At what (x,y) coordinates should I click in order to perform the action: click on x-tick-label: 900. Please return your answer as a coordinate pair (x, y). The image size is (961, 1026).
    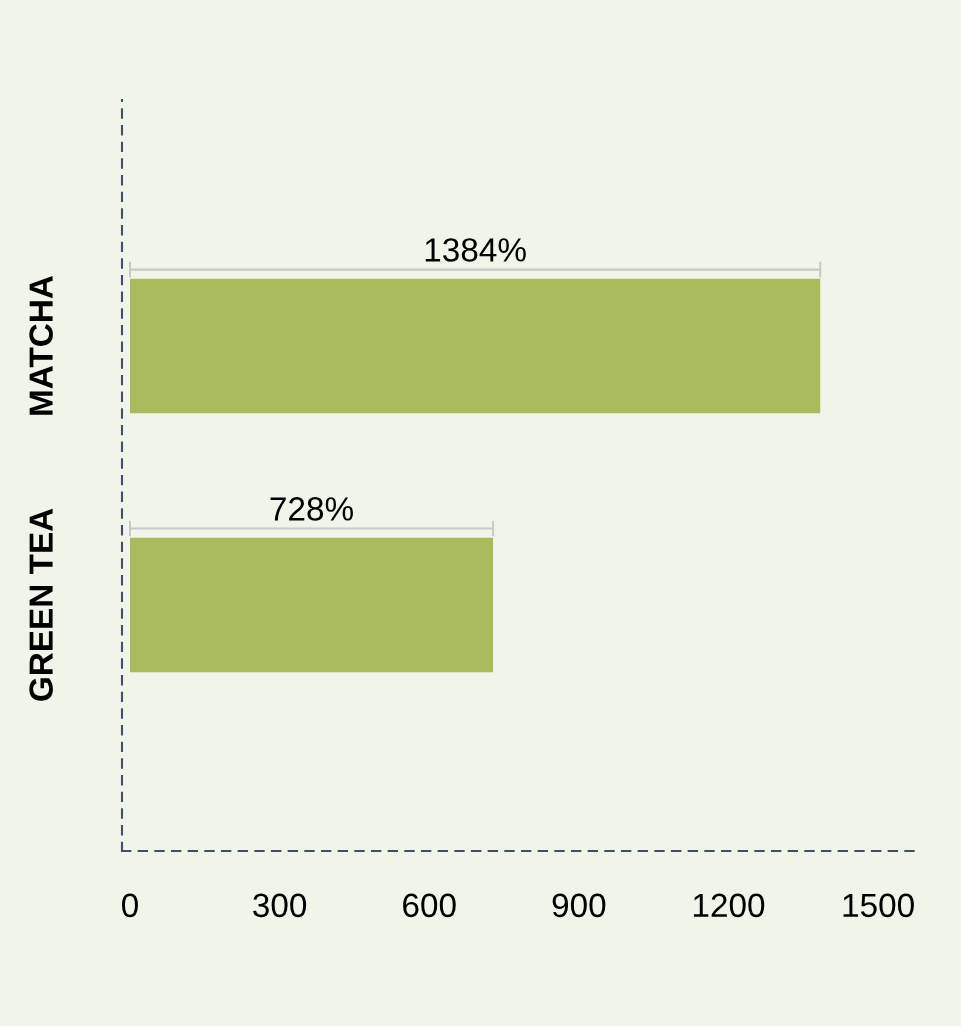
    Looking at the image, I should click on (579, 905).